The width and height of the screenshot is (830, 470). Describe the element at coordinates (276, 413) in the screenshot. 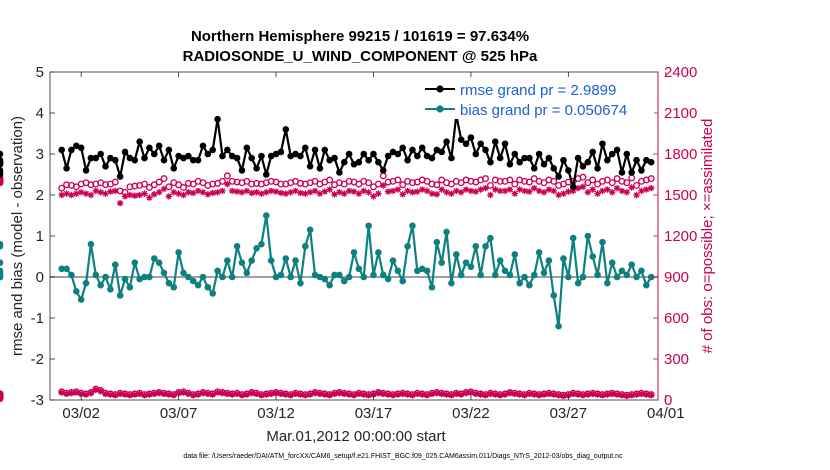

I see `x-tick-label: 03/12` at that location.